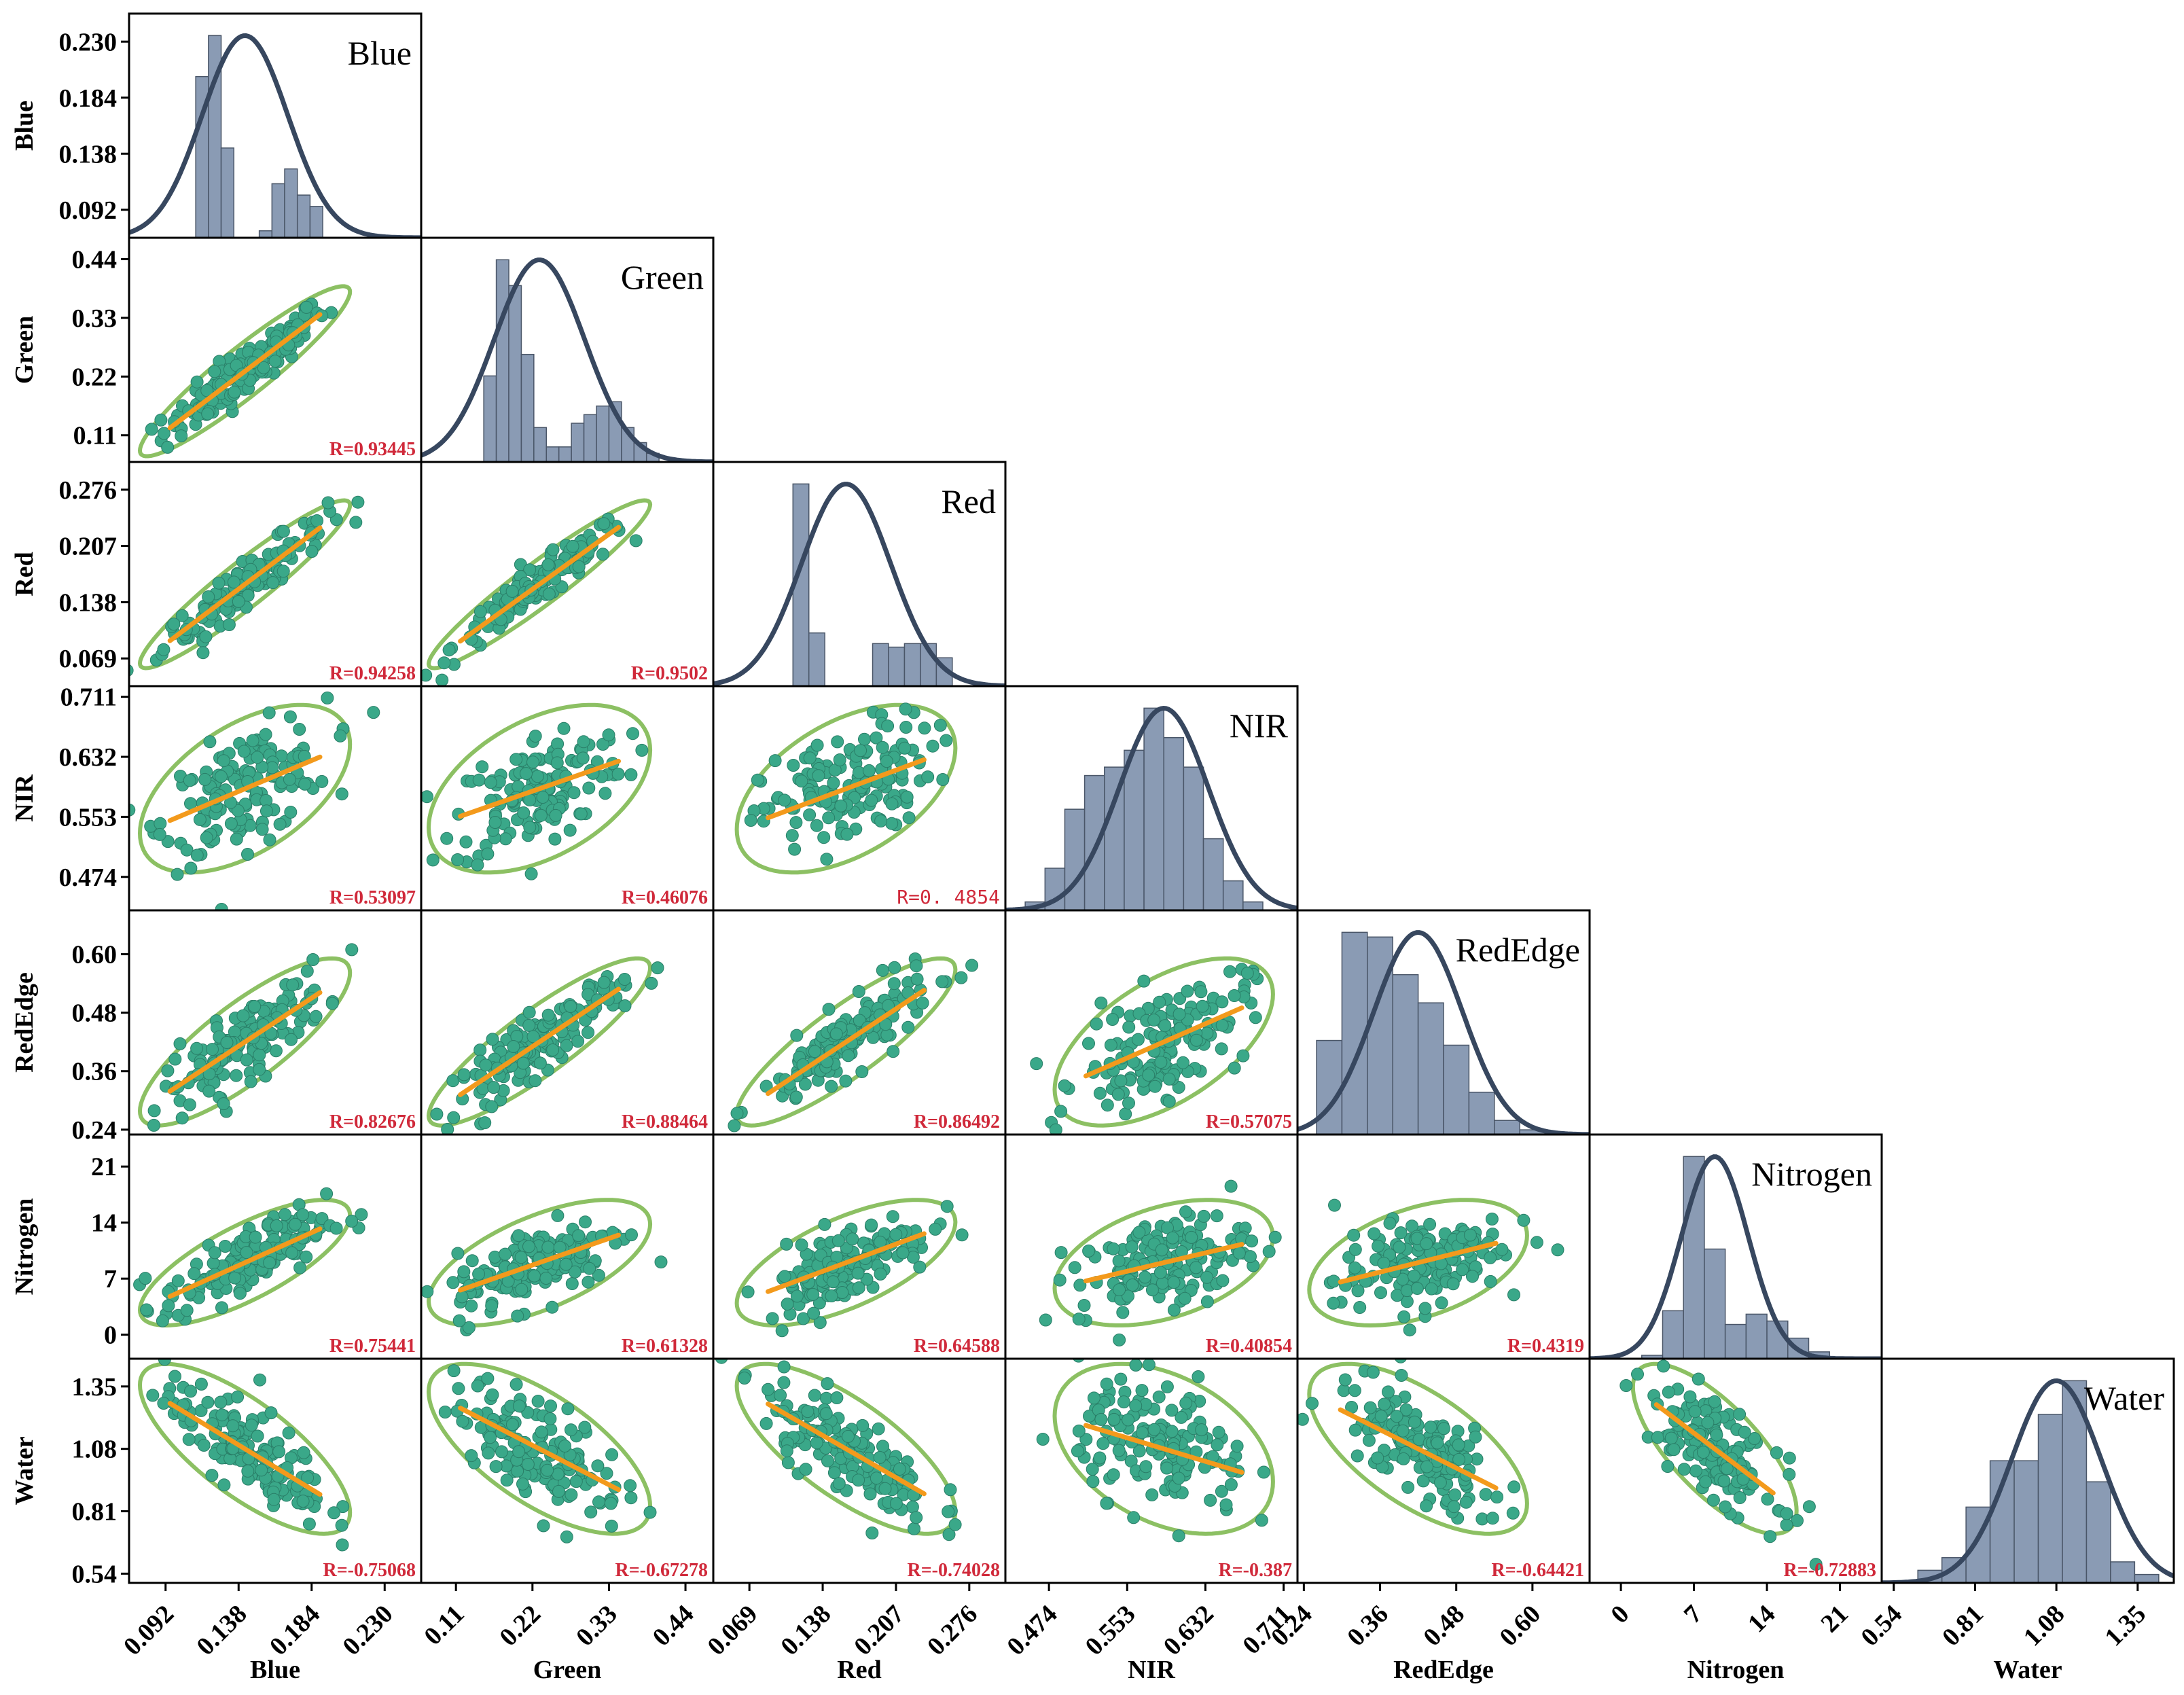 The height and width of the screenshot is (1695, 2184). What do you see at coordinates (88, 817) in the screenshot?
I see `y-tick-label: 0.553` at bounding box center [88, 817].